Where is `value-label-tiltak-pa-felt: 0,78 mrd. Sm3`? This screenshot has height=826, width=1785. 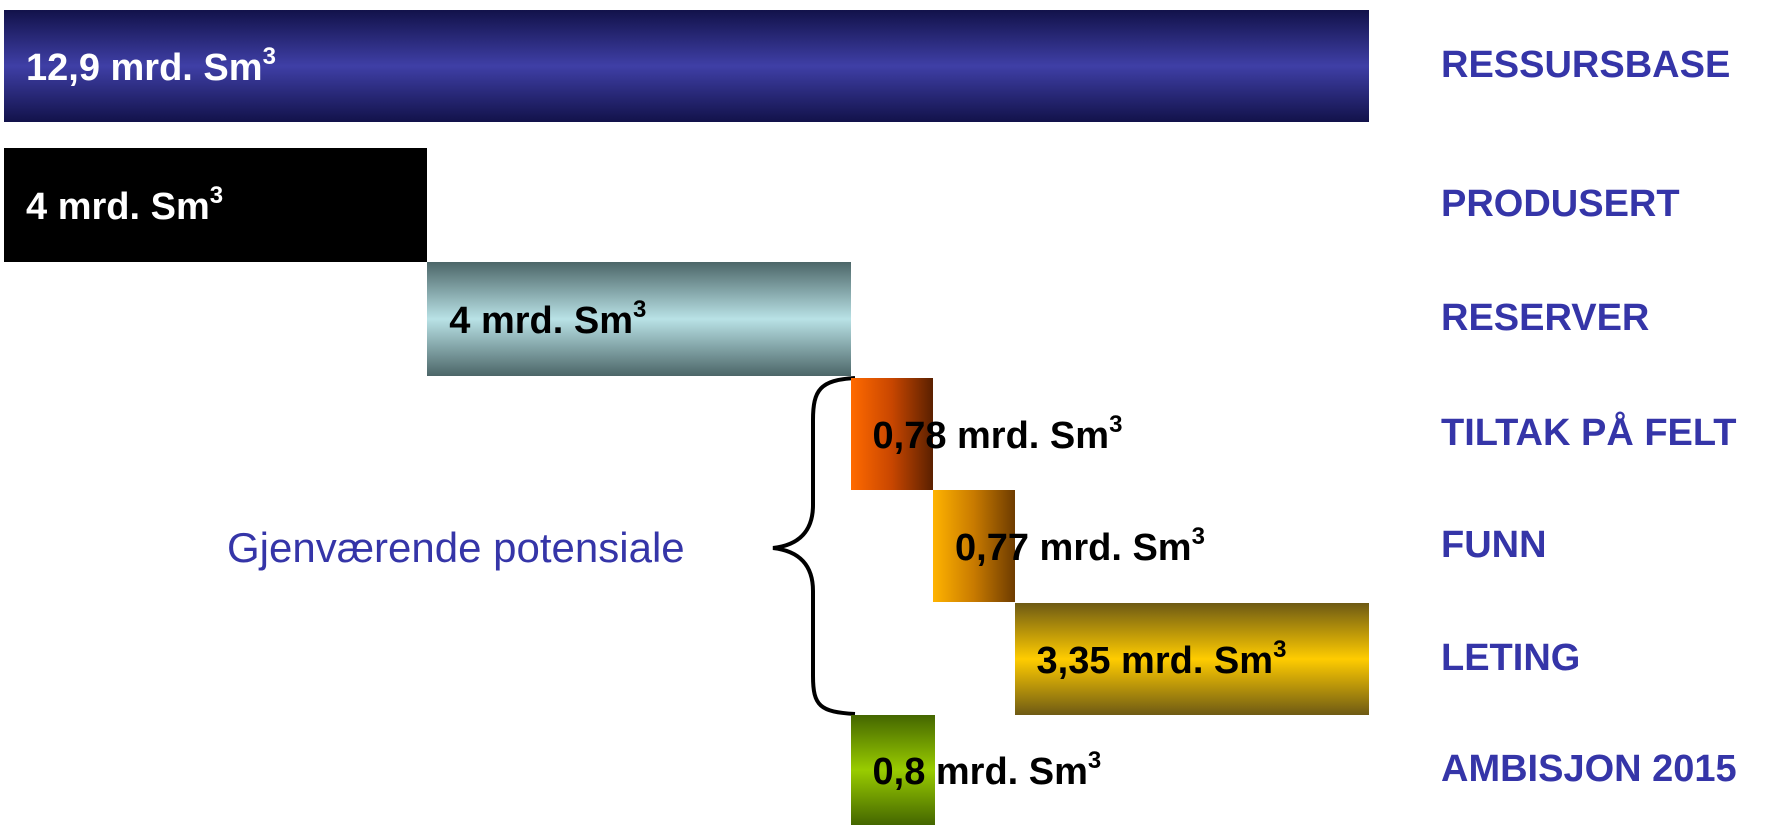 value-label-tiltak-pa-felt: 0,78 mrd. Sm3 is located at coordinates (997, 435).